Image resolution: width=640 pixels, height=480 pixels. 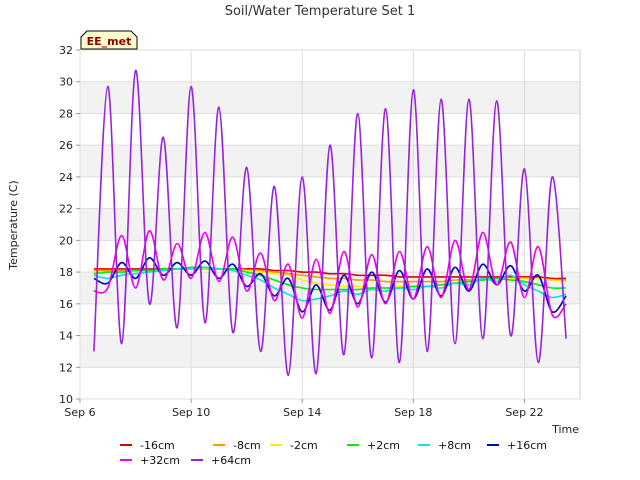 I want to click on legend-item: -2cm, so click(x=294, y=445).